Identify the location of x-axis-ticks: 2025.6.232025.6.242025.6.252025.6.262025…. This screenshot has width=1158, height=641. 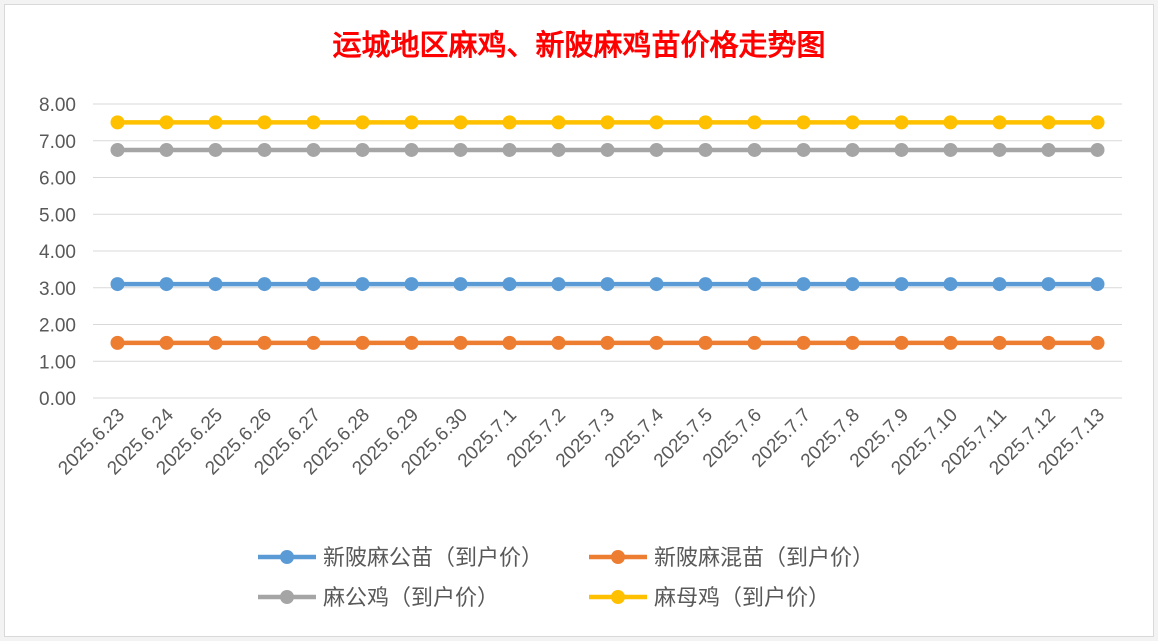
(581, 441).